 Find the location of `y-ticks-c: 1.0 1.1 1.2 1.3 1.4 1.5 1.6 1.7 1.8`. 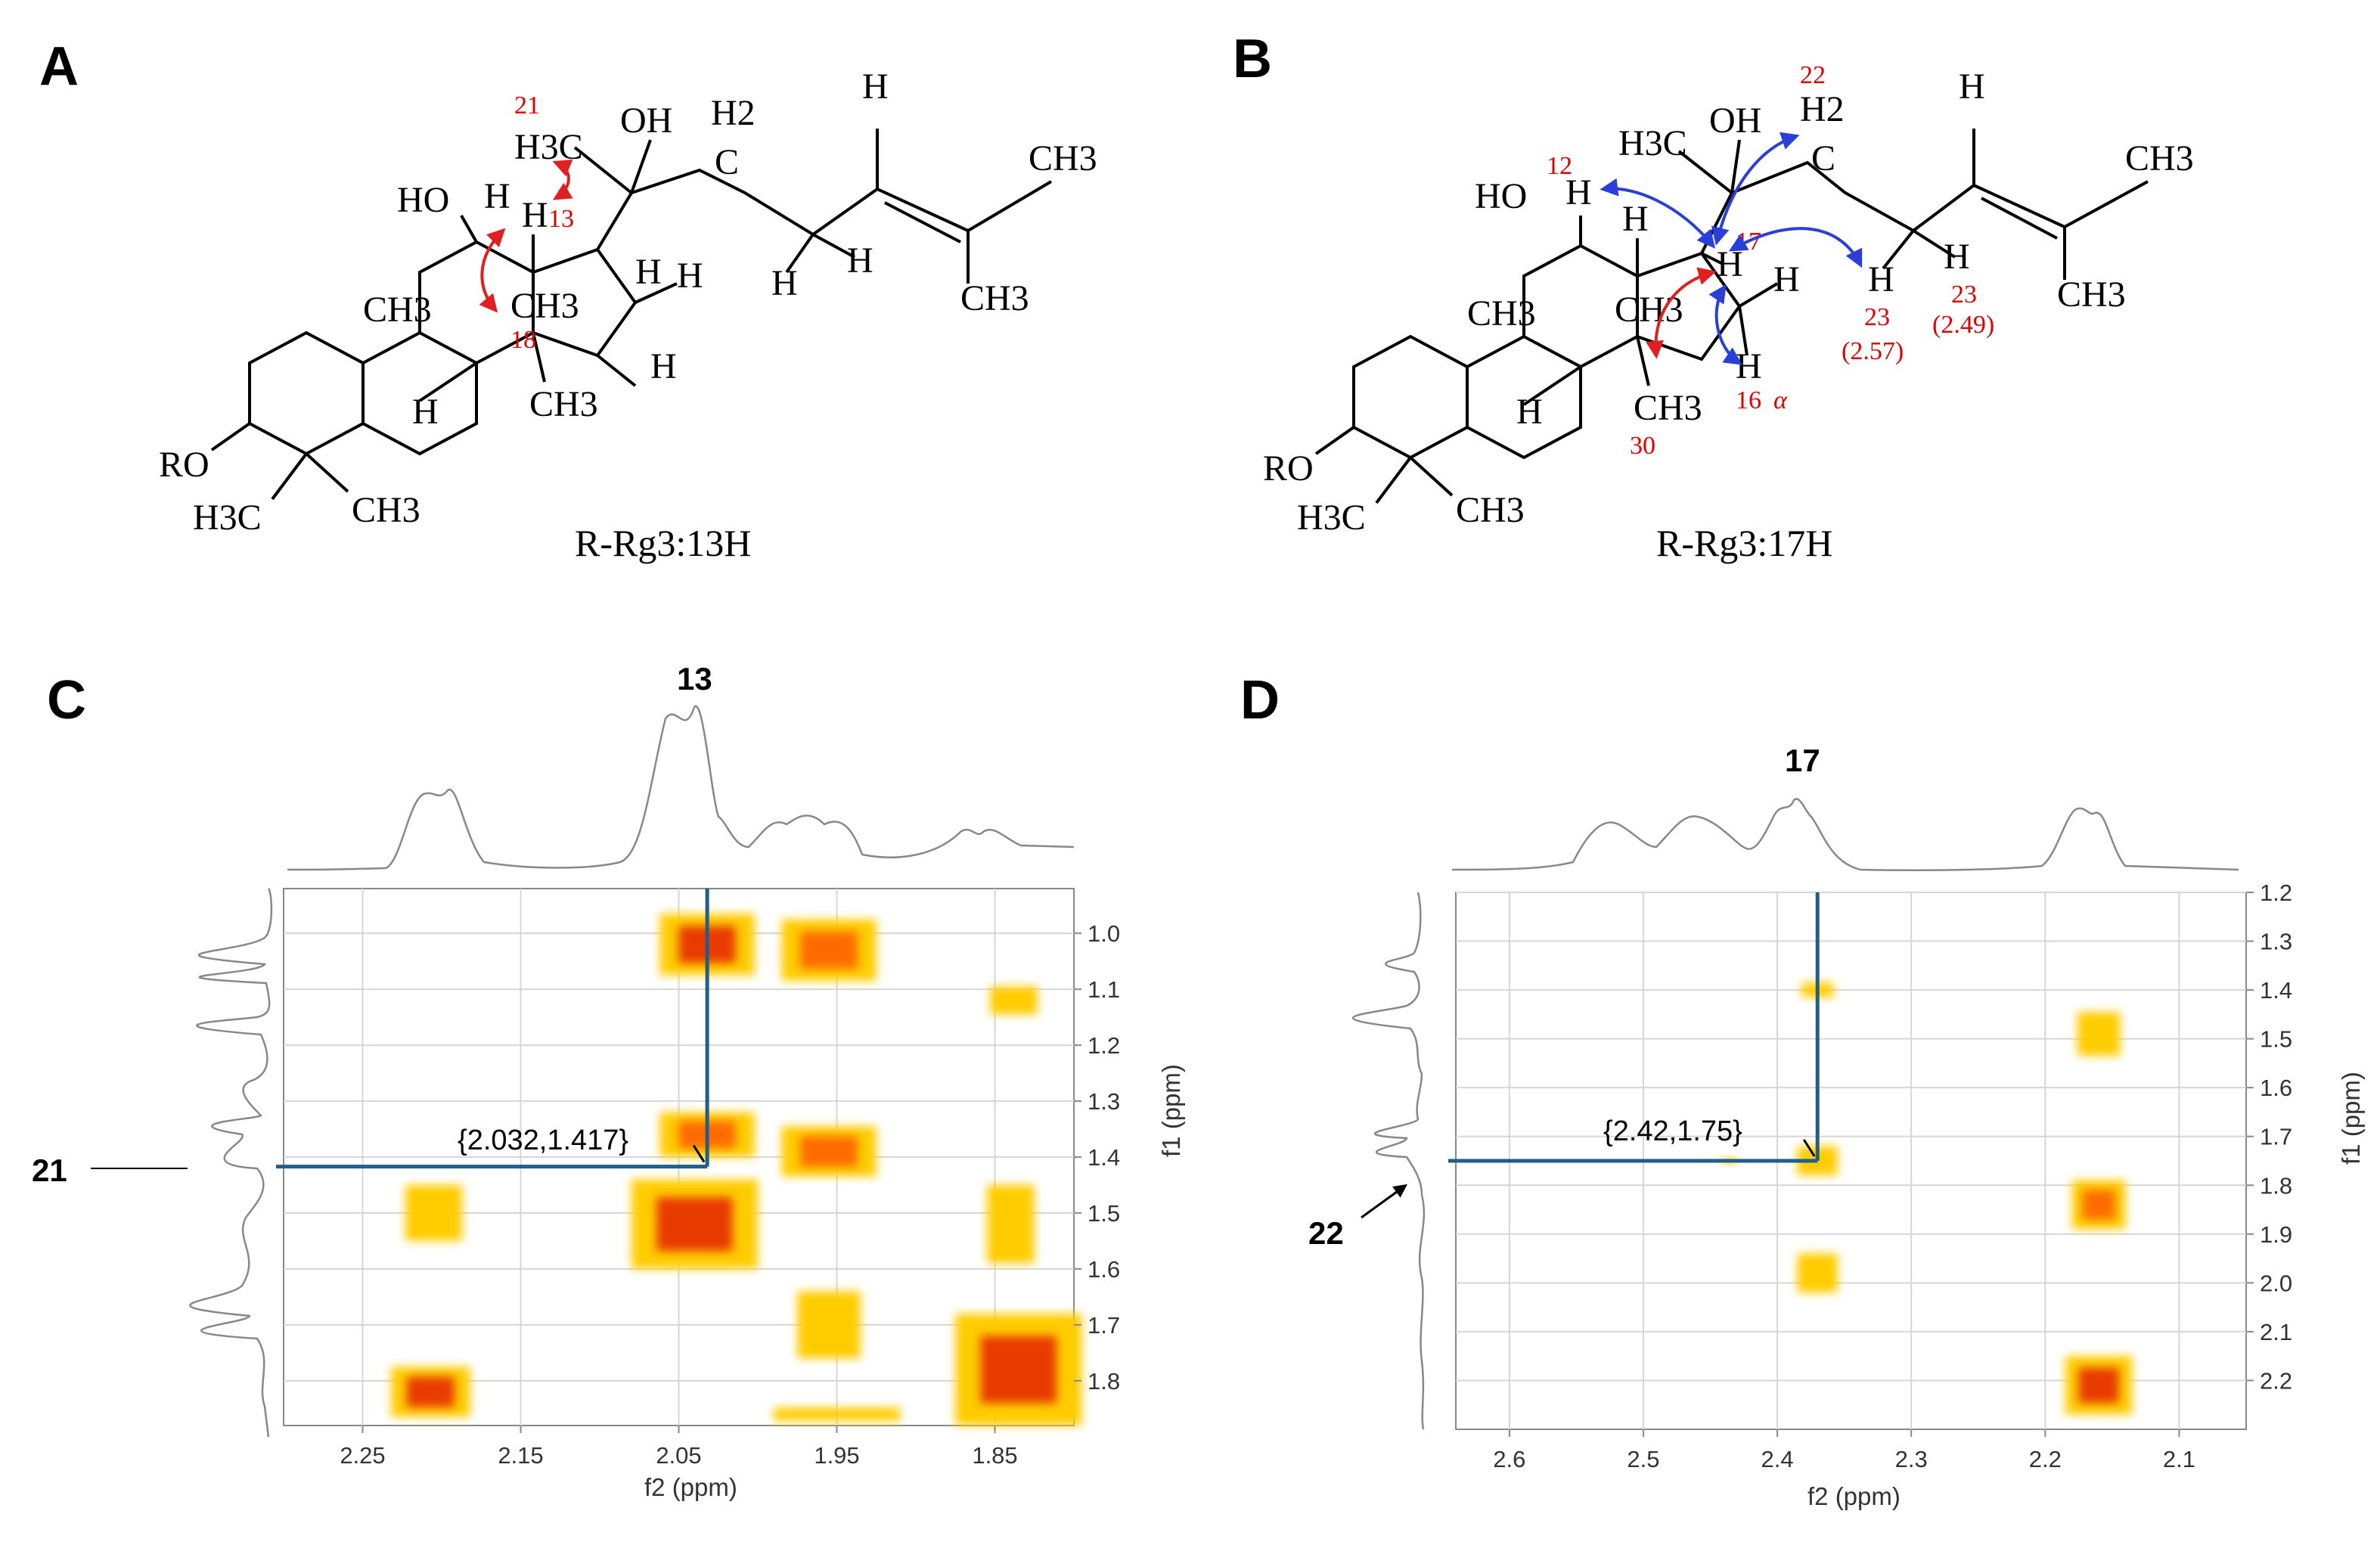

y-ticks-c: 1.0 1.1 1.2 1.3 1.4 1.5 1.6 1.7 1.8 is located at coordinates (1097, 1157).